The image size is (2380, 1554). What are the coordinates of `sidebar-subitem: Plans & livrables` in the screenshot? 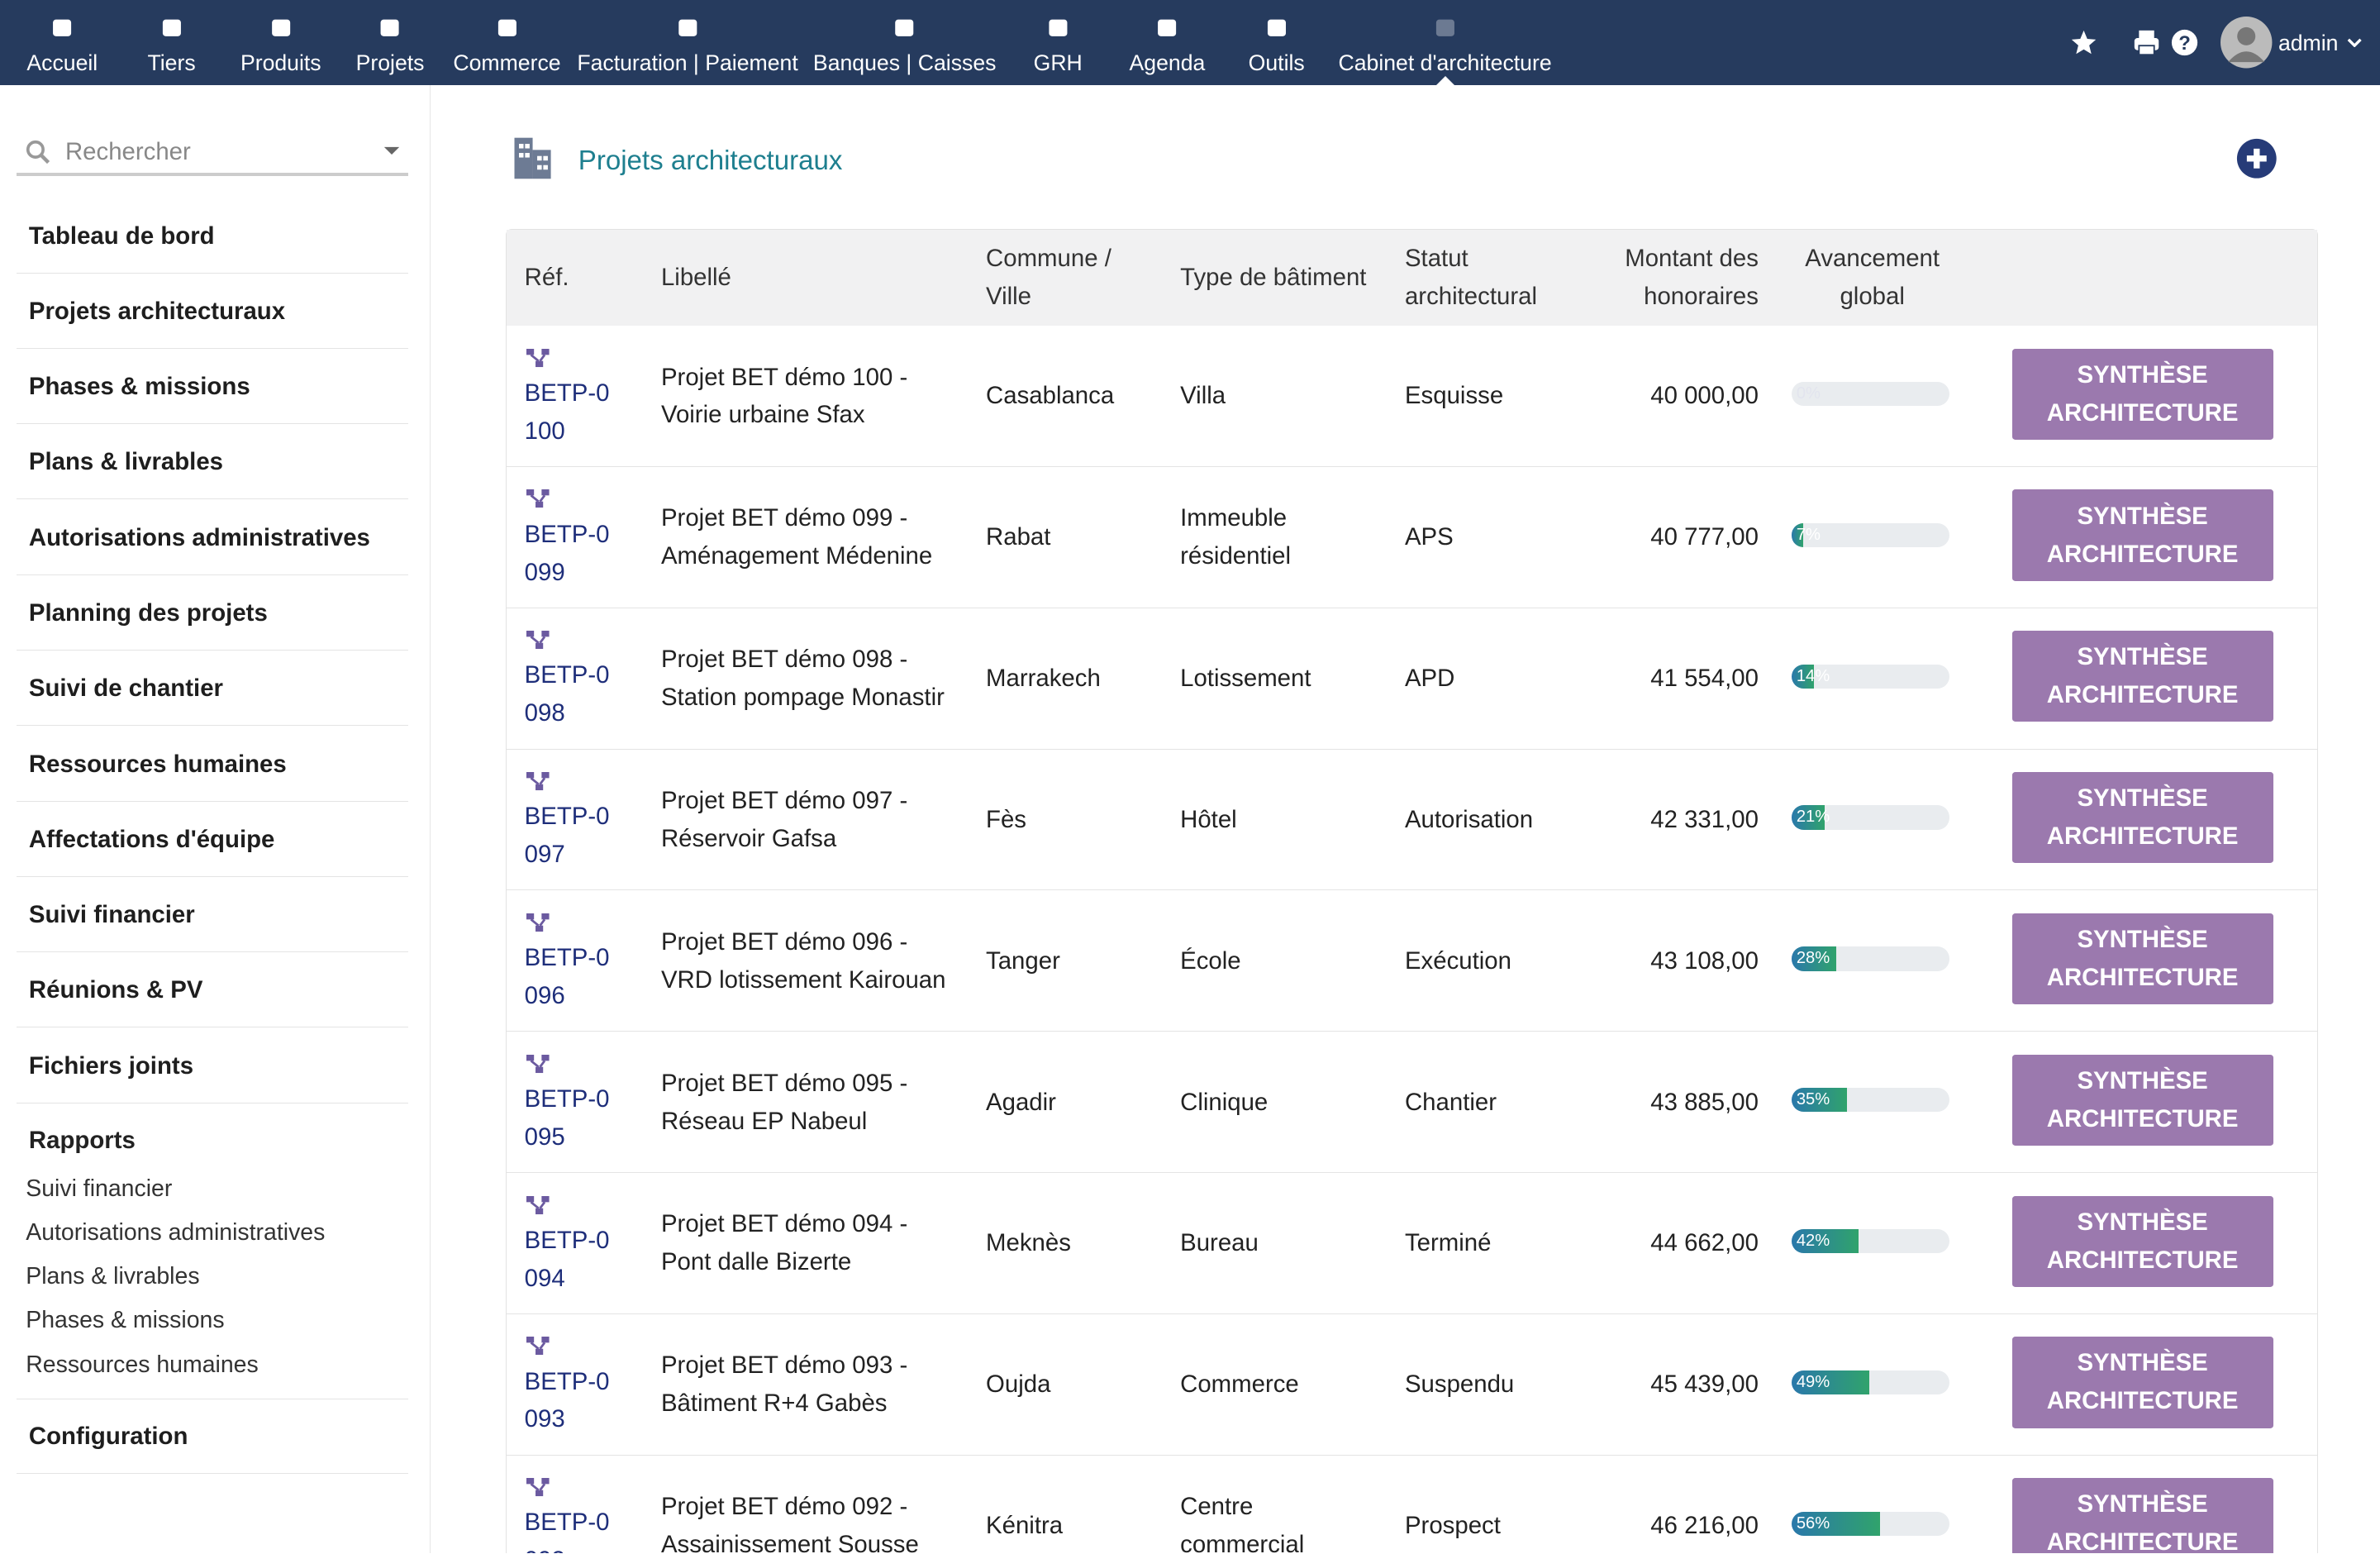 It's located at (113, 1276).